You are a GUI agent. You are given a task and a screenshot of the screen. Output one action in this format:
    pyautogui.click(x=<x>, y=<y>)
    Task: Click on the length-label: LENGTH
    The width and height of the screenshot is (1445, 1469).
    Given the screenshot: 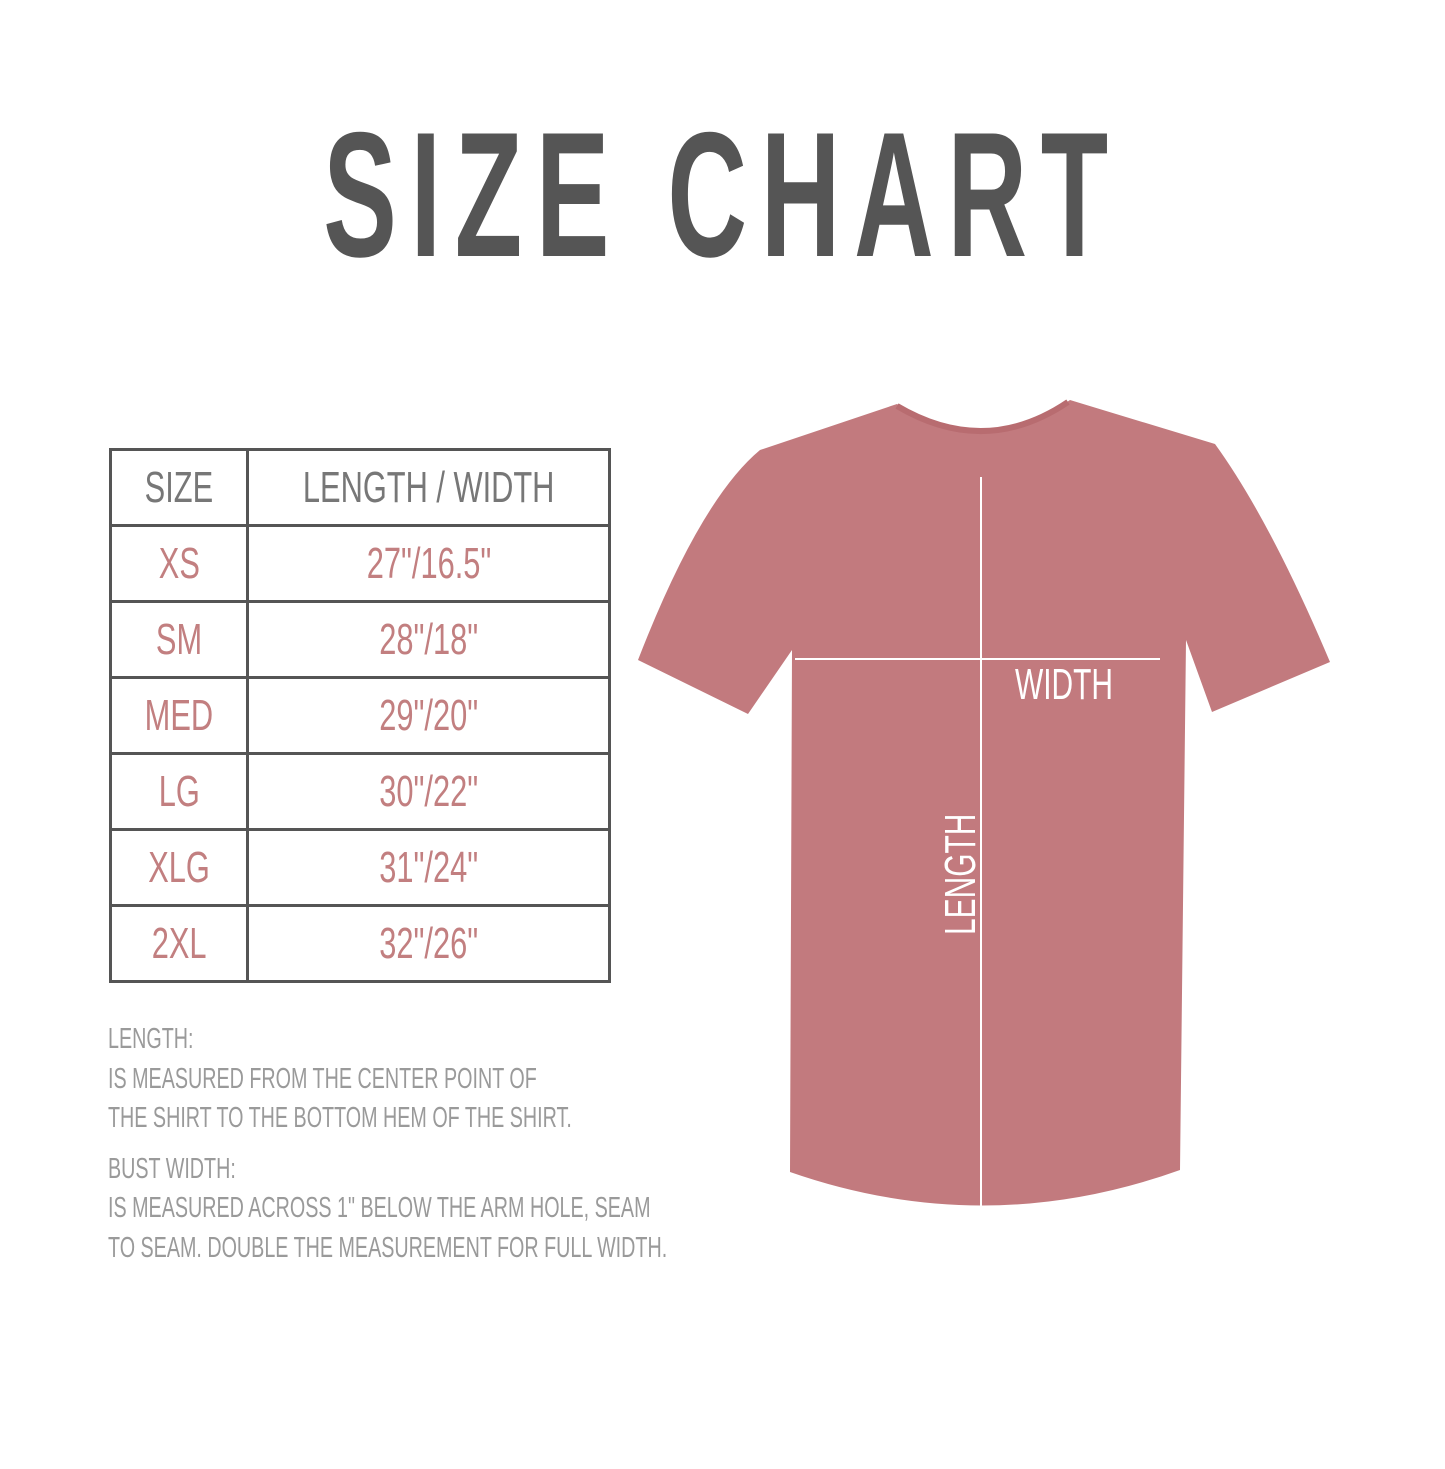 What is the action you would take?
    pyautogui.click(x=961, y=846)
    